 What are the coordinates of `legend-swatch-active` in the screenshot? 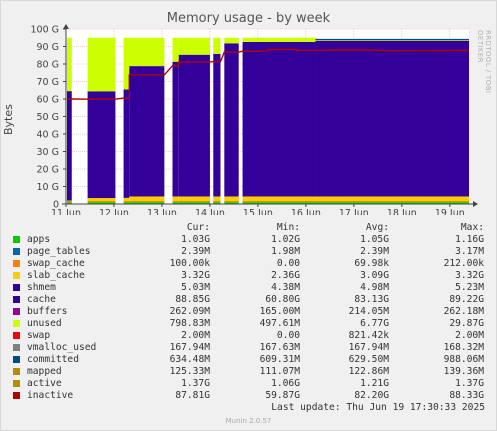 It's located at (16, 383).